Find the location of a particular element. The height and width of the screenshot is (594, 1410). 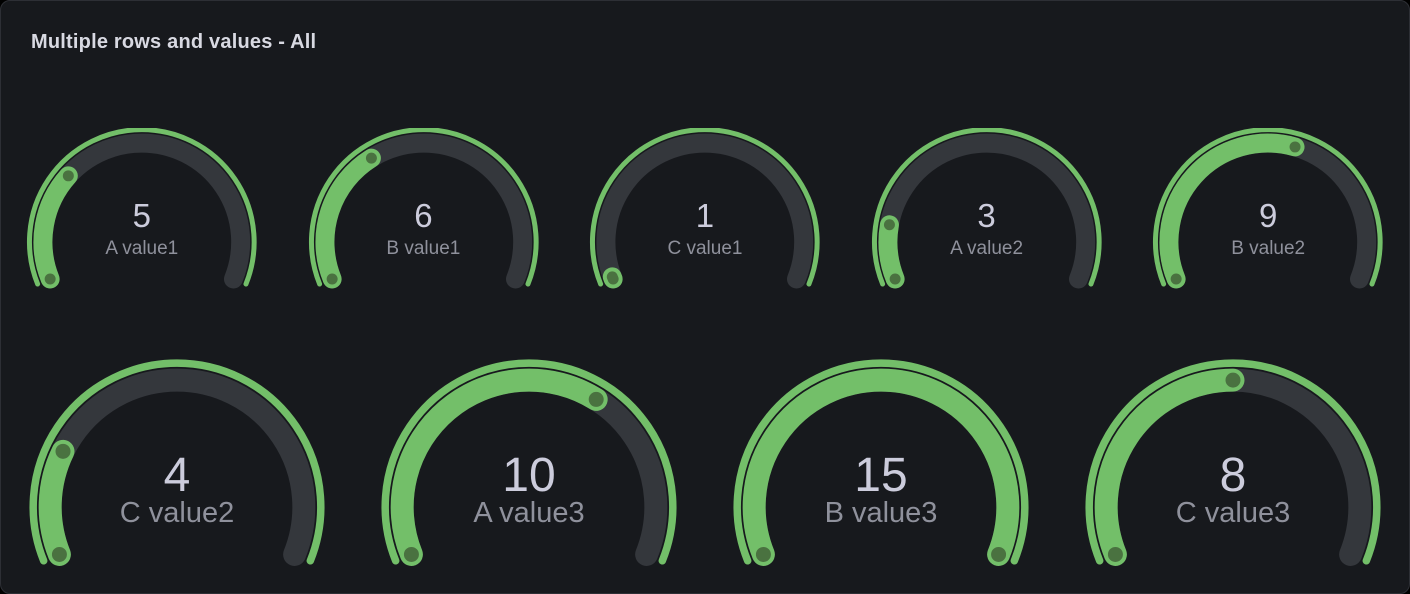

gauge-cell: 15 B value3 is located at coordinates (881, 466).